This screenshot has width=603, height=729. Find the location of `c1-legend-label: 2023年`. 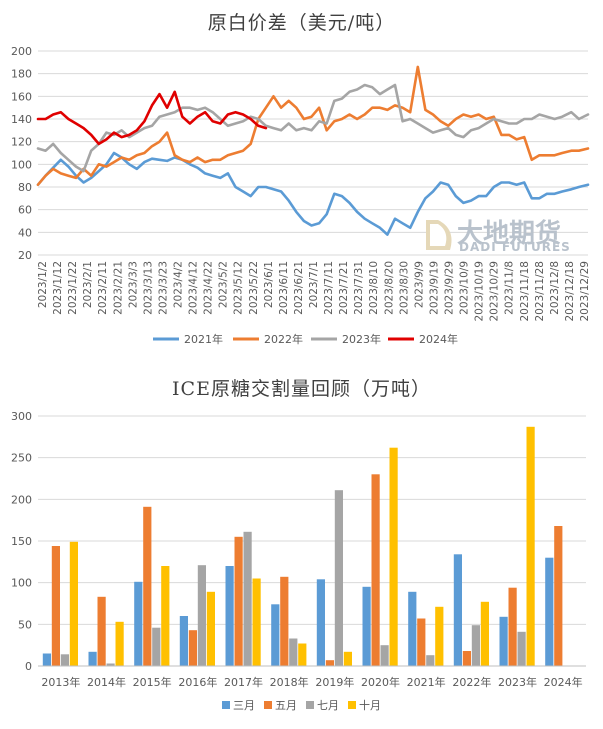

c1-legend-label: 2023年 is located at coordinates (361, 339).